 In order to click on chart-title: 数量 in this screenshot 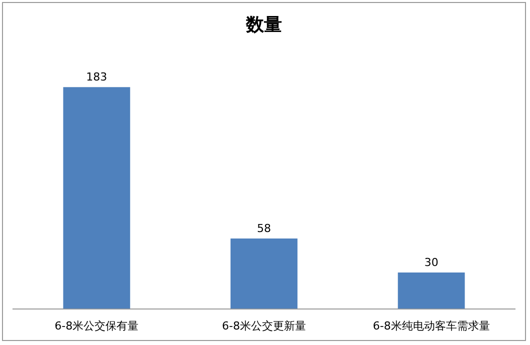, I will do `click(263, 25)`.